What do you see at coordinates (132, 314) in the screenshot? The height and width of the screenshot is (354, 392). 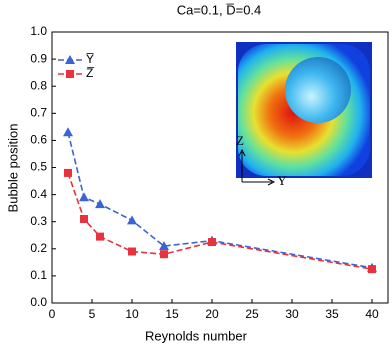 I see `x-tick-label: 10` at bounding box center [132, 314].